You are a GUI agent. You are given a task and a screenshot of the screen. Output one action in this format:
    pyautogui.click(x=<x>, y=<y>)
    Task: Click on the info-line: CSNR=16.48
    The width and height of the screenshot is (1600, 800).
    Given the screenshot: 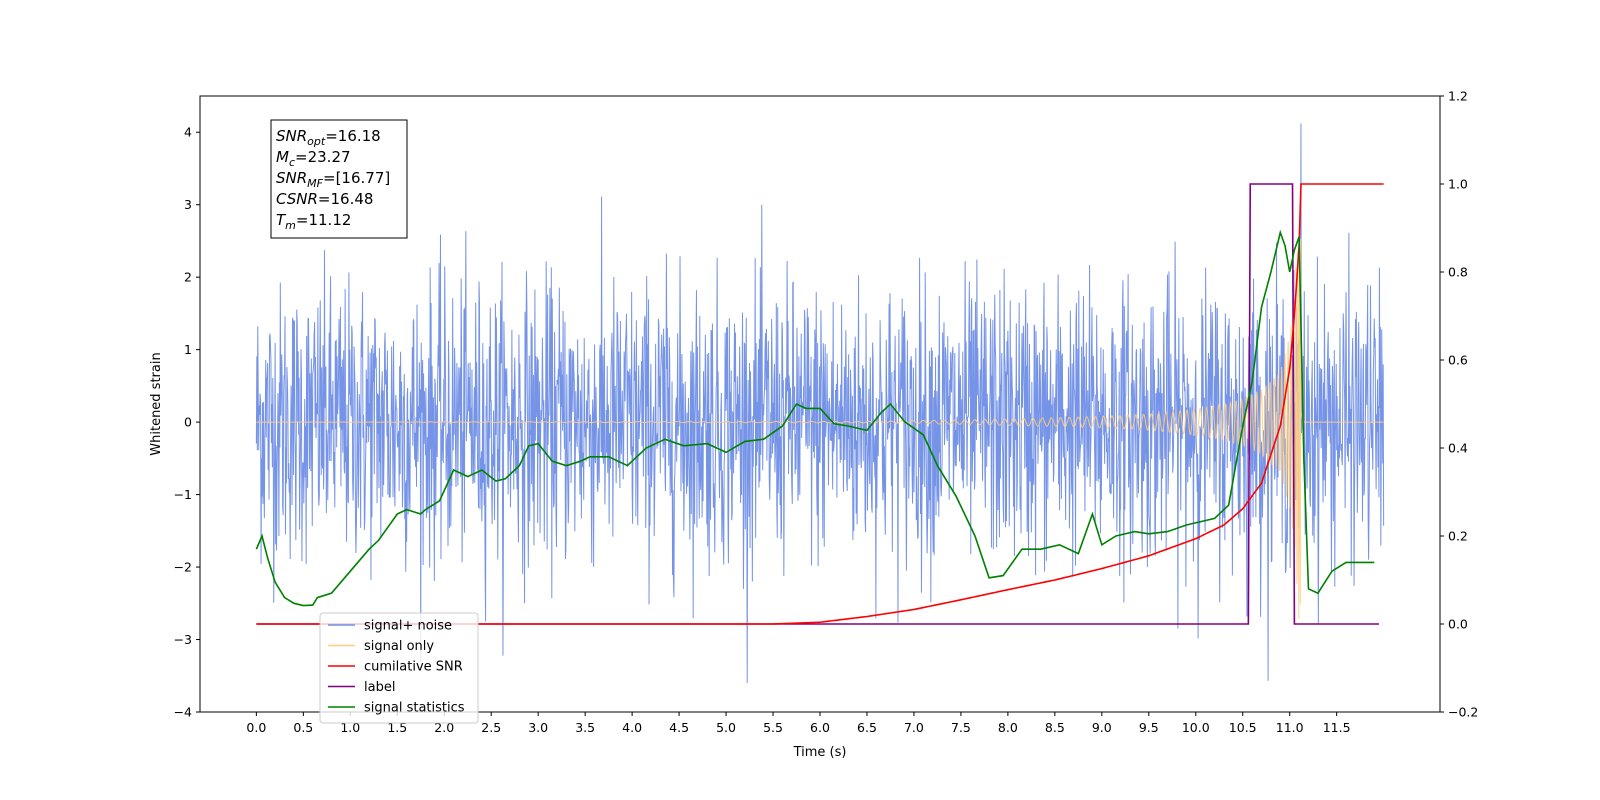 What is the action you would take?
    pyautogui.click(x=324, y=199)
    